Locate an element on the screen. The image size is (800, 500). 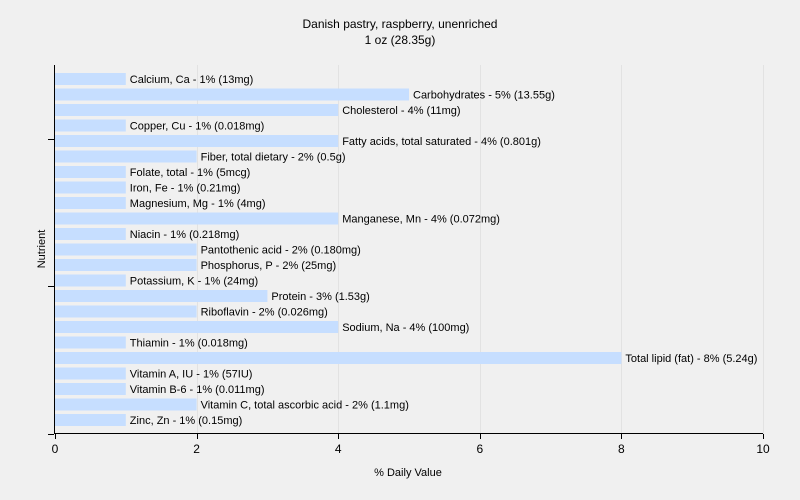
bar-label: Protein - 3% (1.53g) is located at coordinates (320, 297).